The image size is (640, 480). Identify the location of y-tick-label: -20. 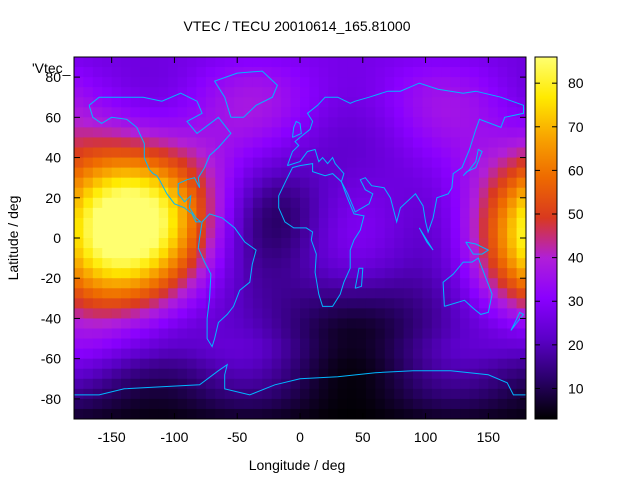
(51, 278).